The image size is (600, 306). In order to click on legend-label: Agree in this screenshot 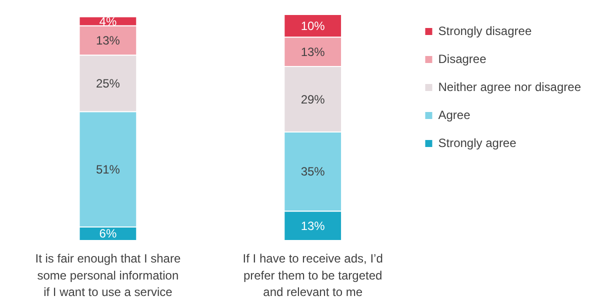, I will do `click(454, 115)`.